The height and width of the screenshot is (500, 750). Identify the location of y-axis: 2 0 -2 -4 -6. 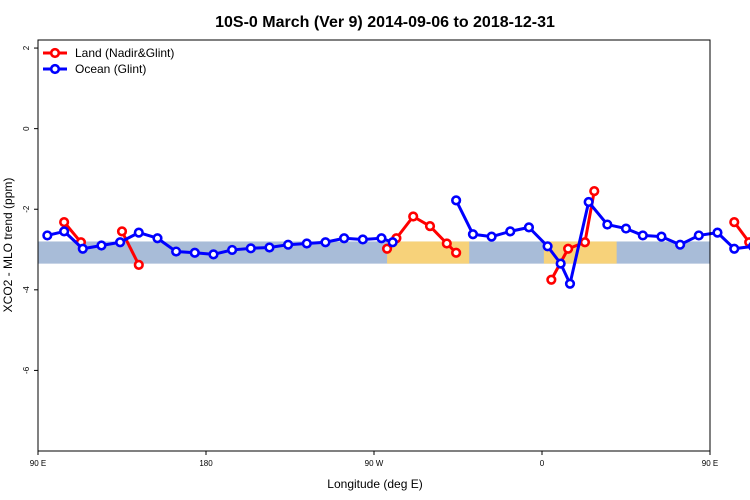
(30, 209).